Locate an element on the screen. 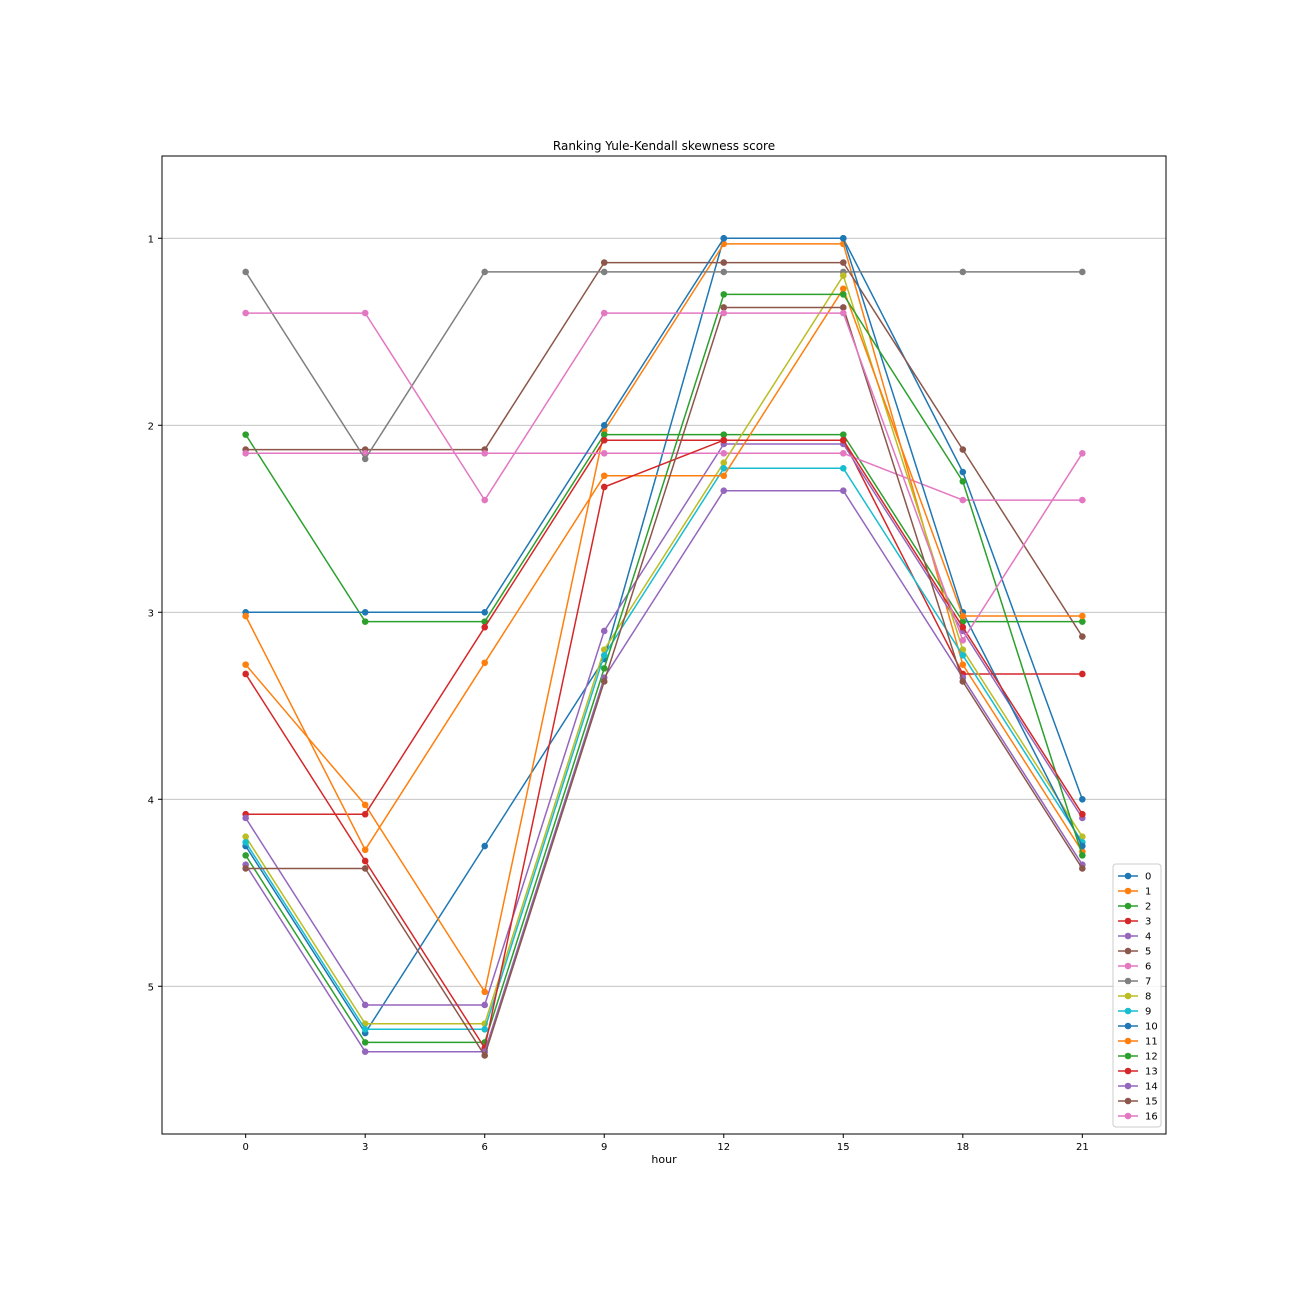 Image resolution: width=1296 pixels, height=1300 pixels. legend-label: 9 is located at coordinates (1148, 1012).